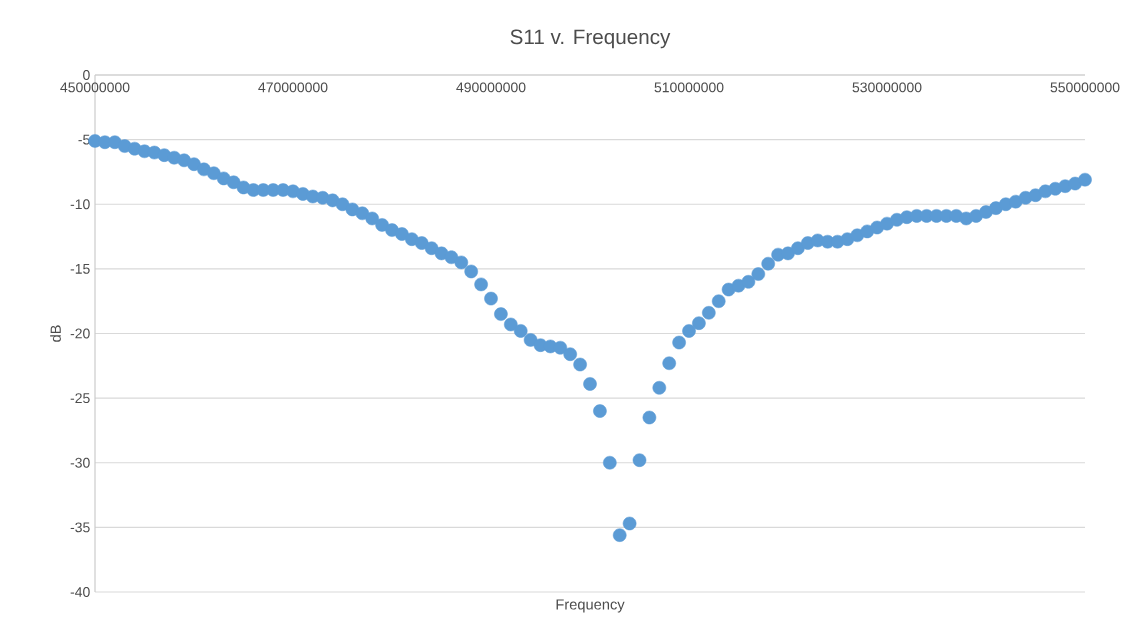  Describe the element at coordinates (95, 87) in the screenshot. I see `x-tick-label: 450000000` at that location.